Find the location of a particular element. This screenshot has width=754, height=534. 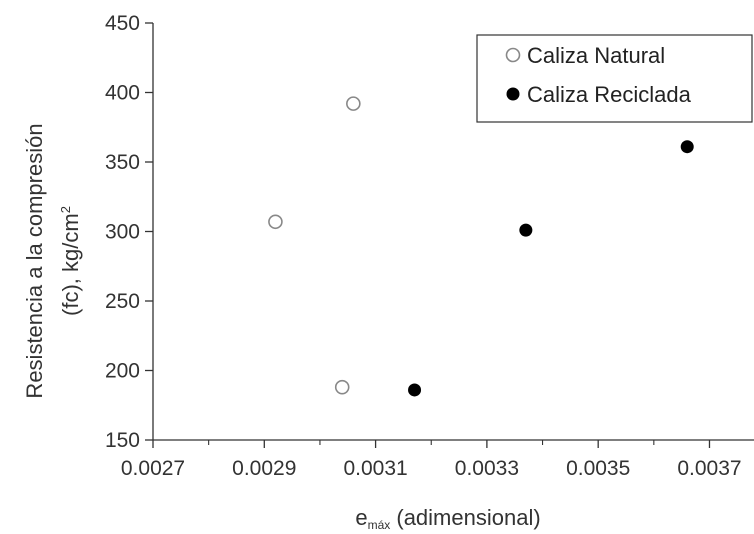

y-axis-ticks: 150 200 250 300 350 400 450 is located at coordinates (129, 232).